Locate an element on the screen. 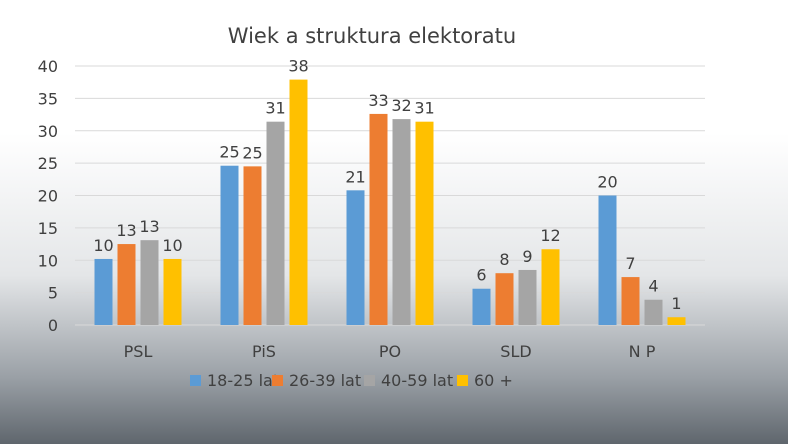 Image resolution: width=788 pixels, height=448 pixels. y-tick-label: 15 is located at coordinates (48, 228).